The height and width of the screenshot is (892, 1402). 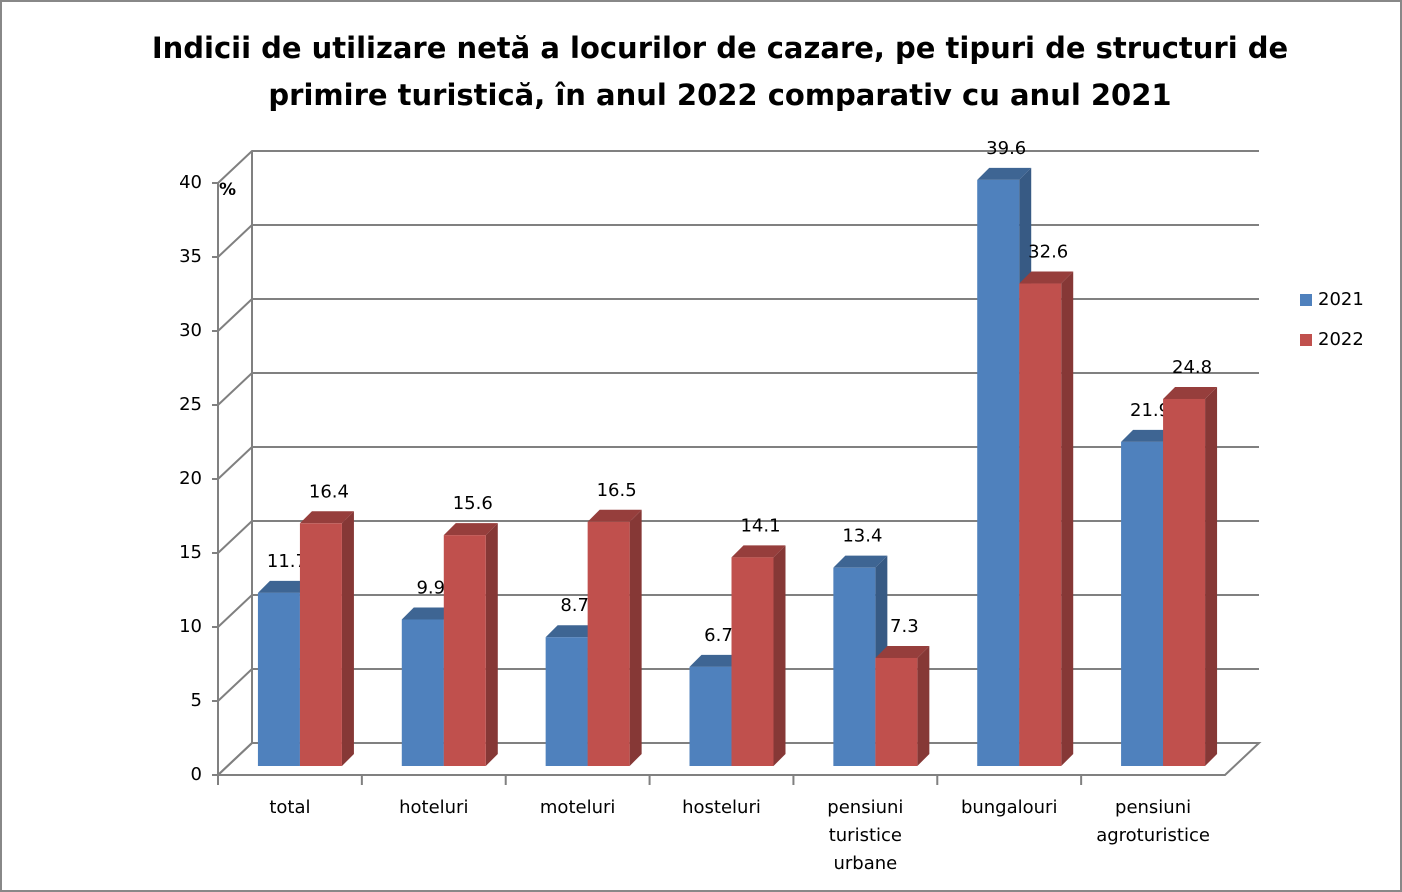 I want to click on y-tick-label: 5, so click(x=196, y=700).